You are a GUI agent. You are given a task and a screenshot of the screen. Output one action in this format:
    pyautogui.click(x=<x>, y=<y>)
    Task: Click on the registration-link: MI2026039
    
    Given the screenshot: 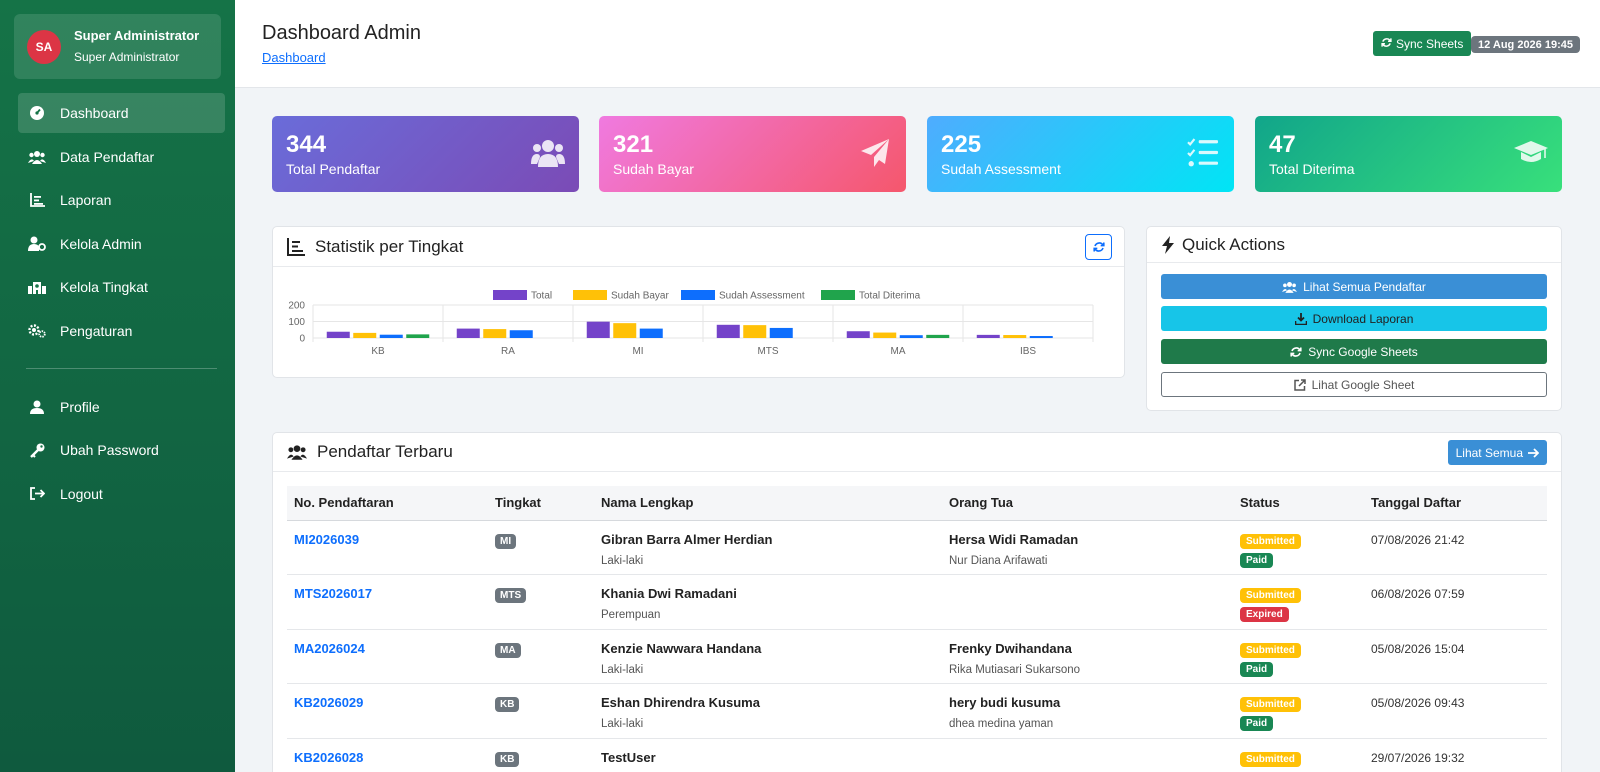 What is the action you would take?
    pyautogui.click(x=327, y=539)
    